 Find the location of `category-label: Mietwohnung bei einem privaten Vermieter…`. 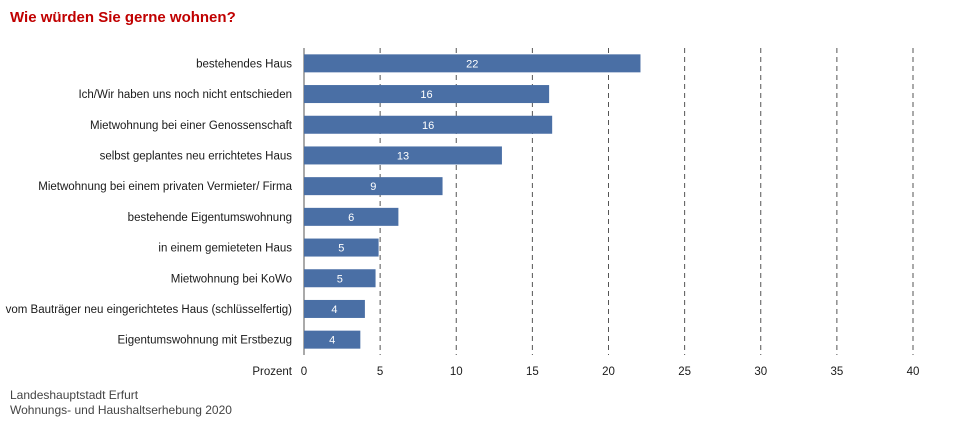

category-label: Mietwohnung bei einem privaten Vermieter… is located at coordinates (165, 187).